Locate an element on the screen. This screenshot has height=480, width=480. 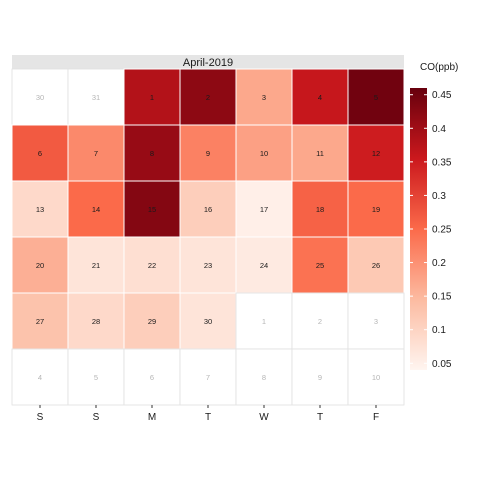
day-label: 14 is located at coordinates (96, 209).